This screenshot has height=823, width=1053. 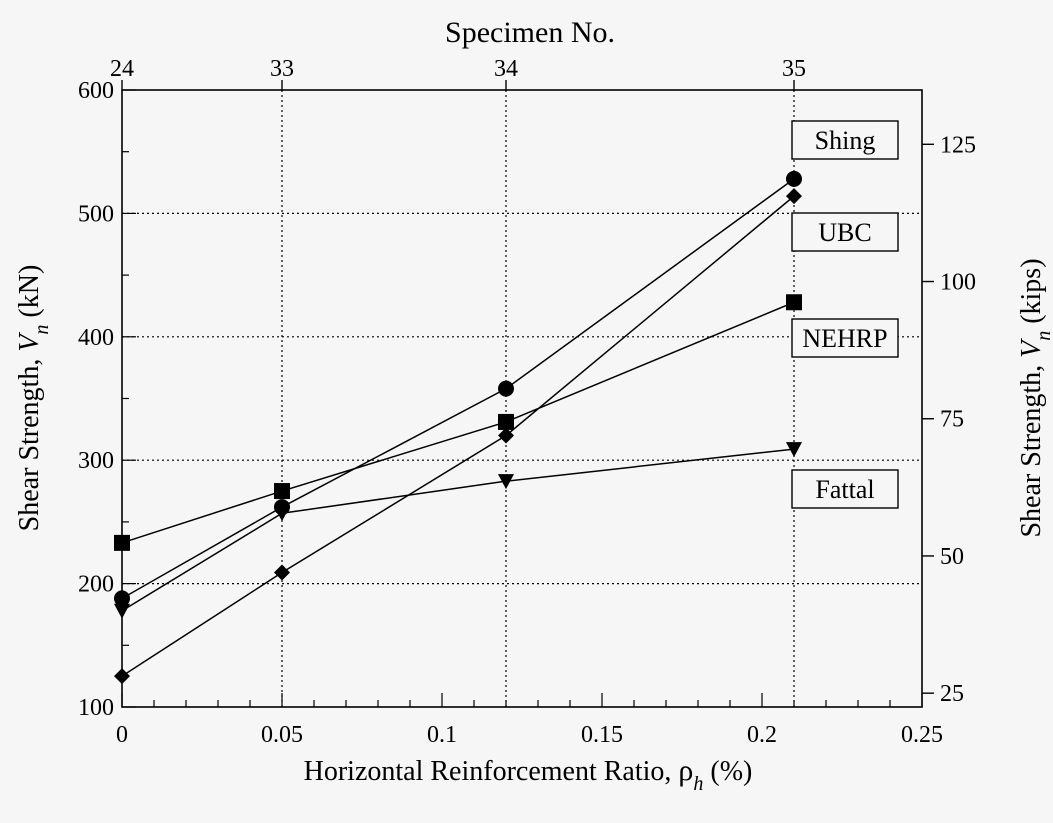 I want to click on y-axis-title-left: Shear Strength, Vn (kN), so click(x=33, y=398).